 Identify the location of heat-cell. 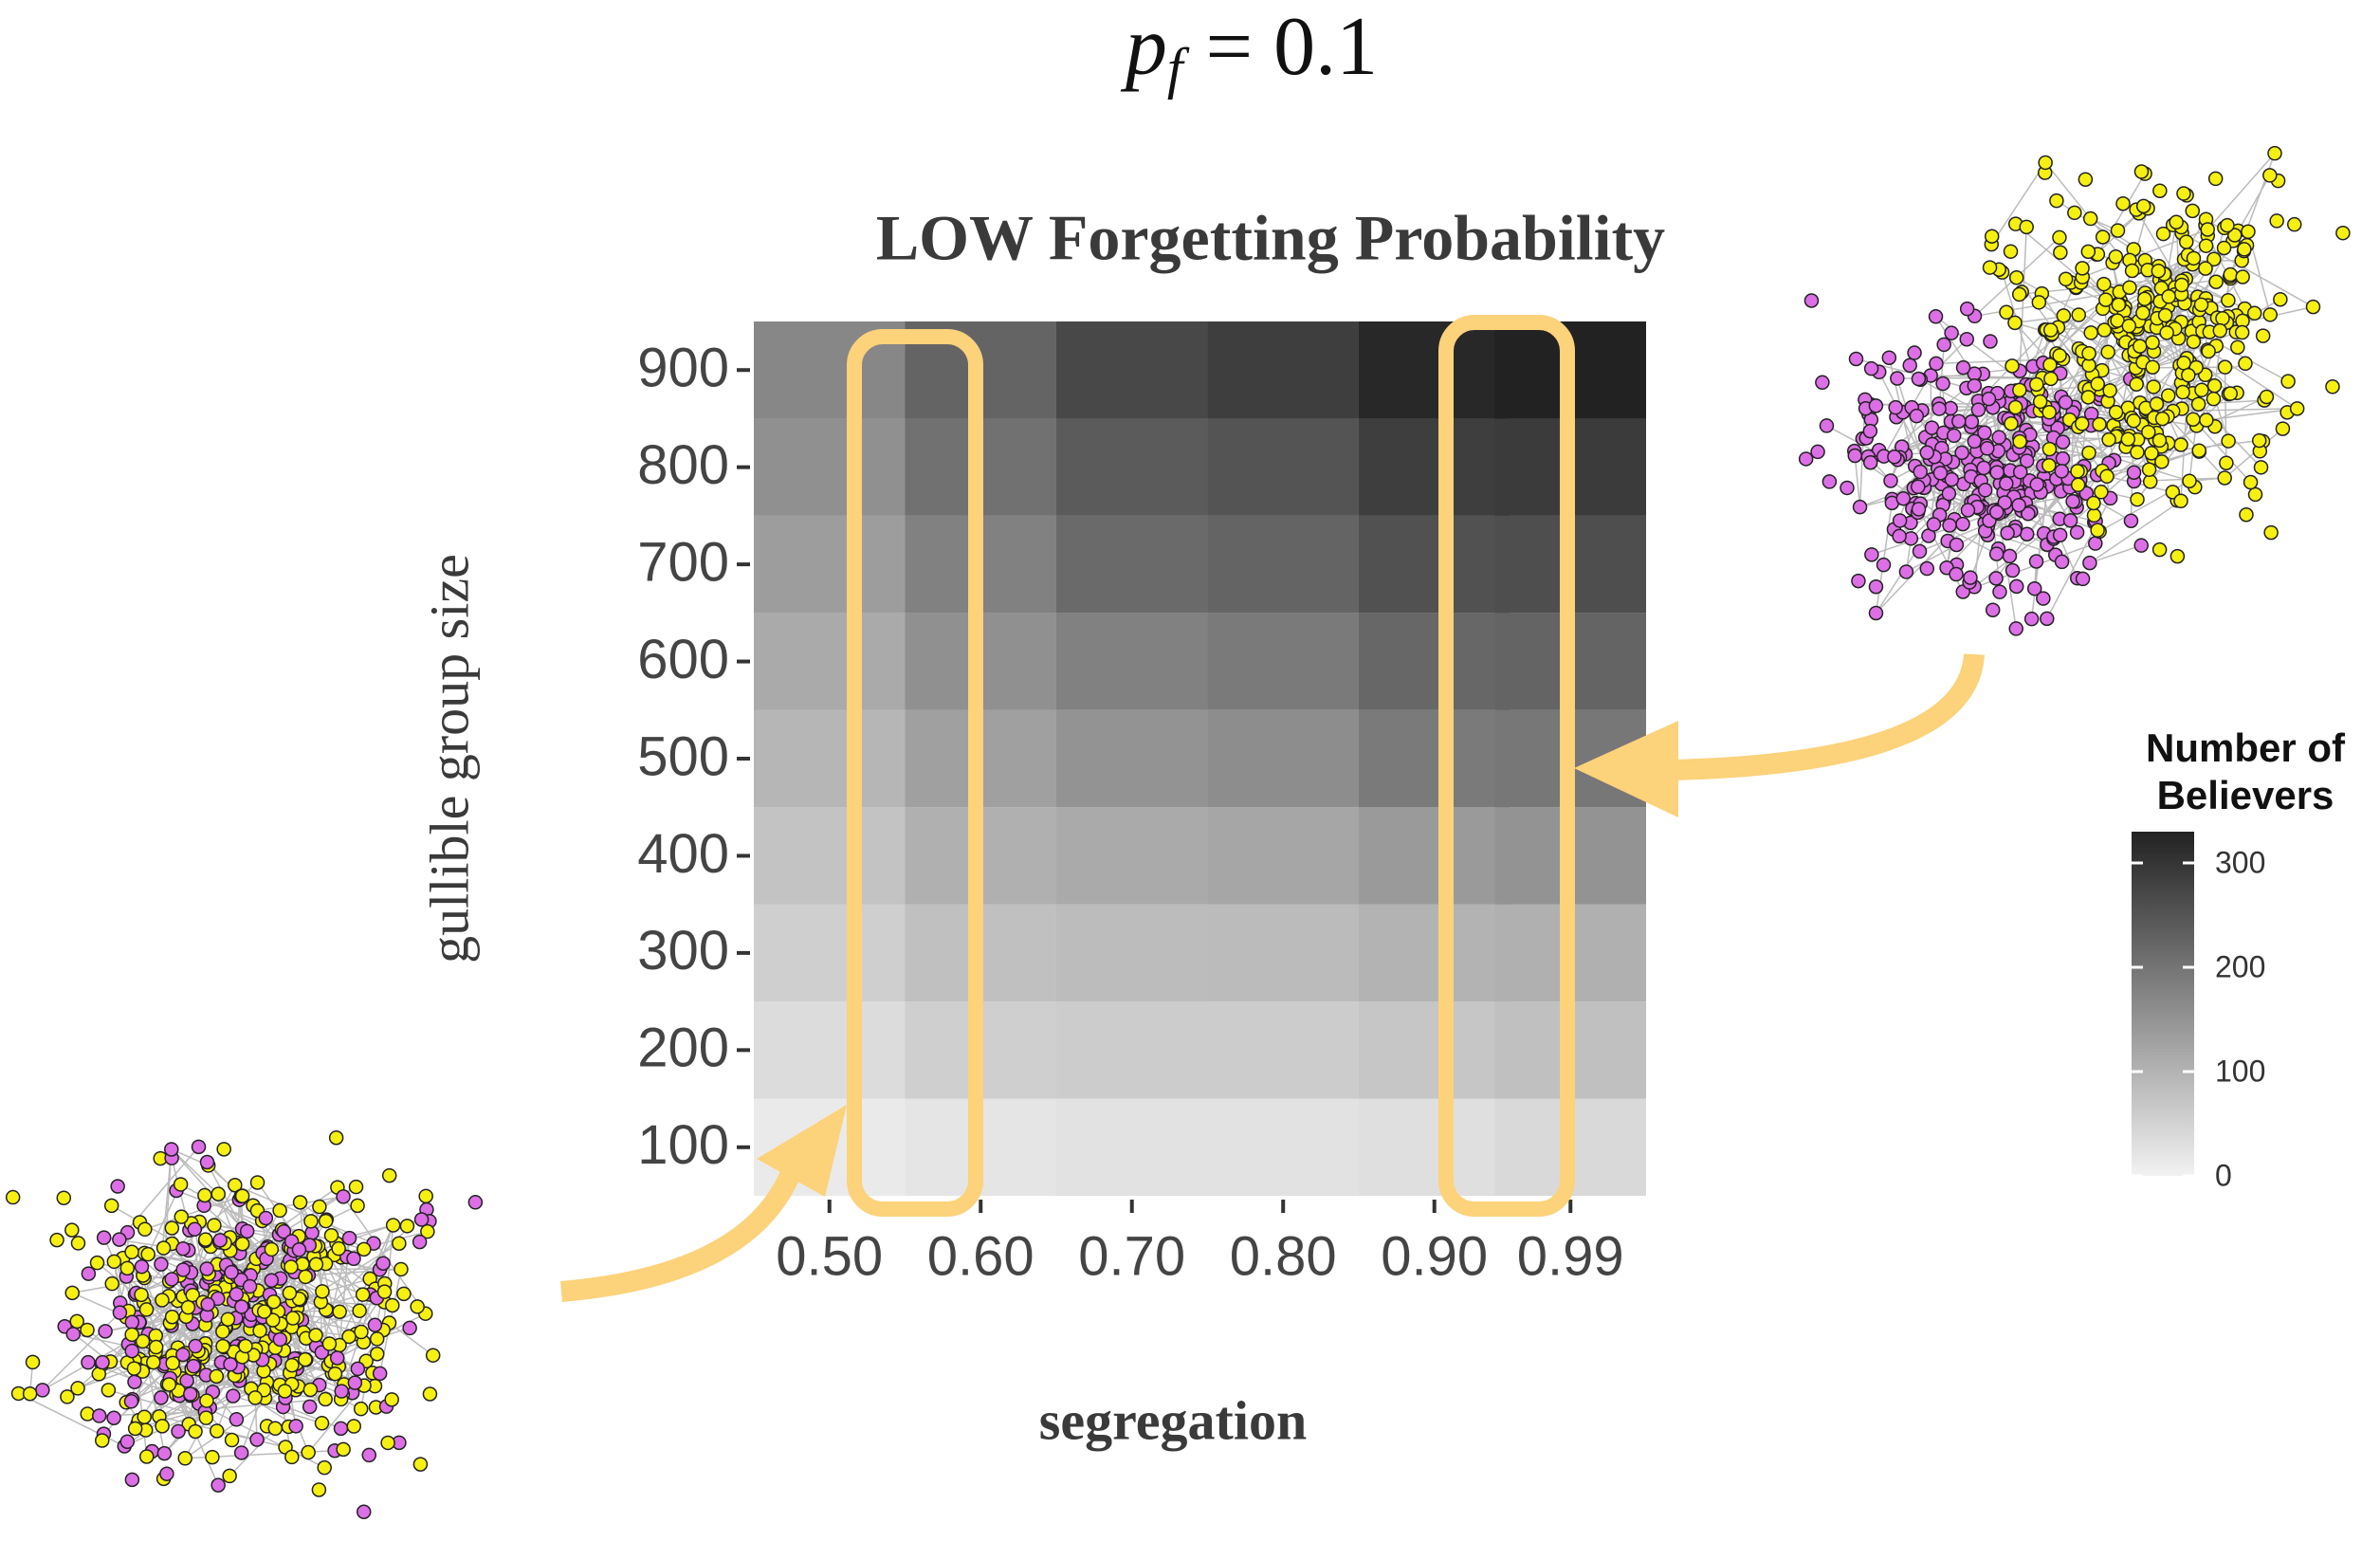
(1434, 564).